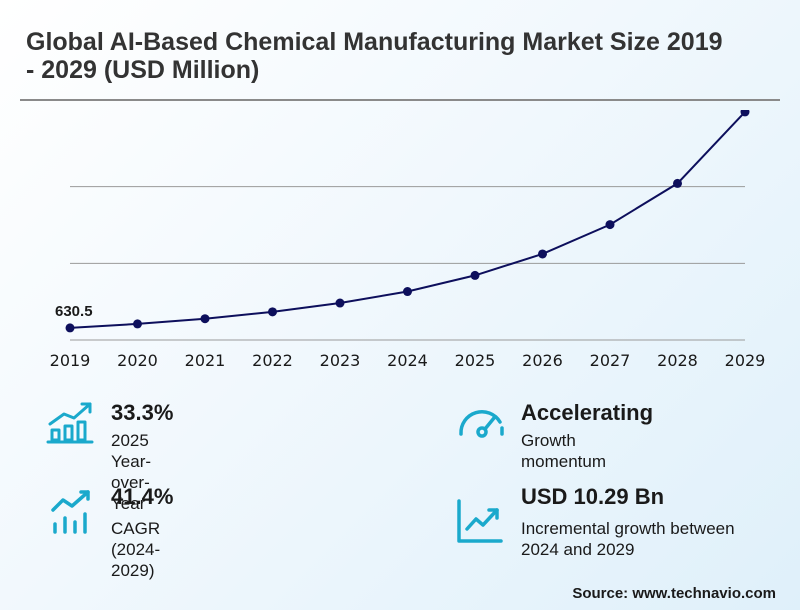 The height and width of the screenshot is (610, 800). I want to click on x-tick-label: 2026, so click(542, 360).